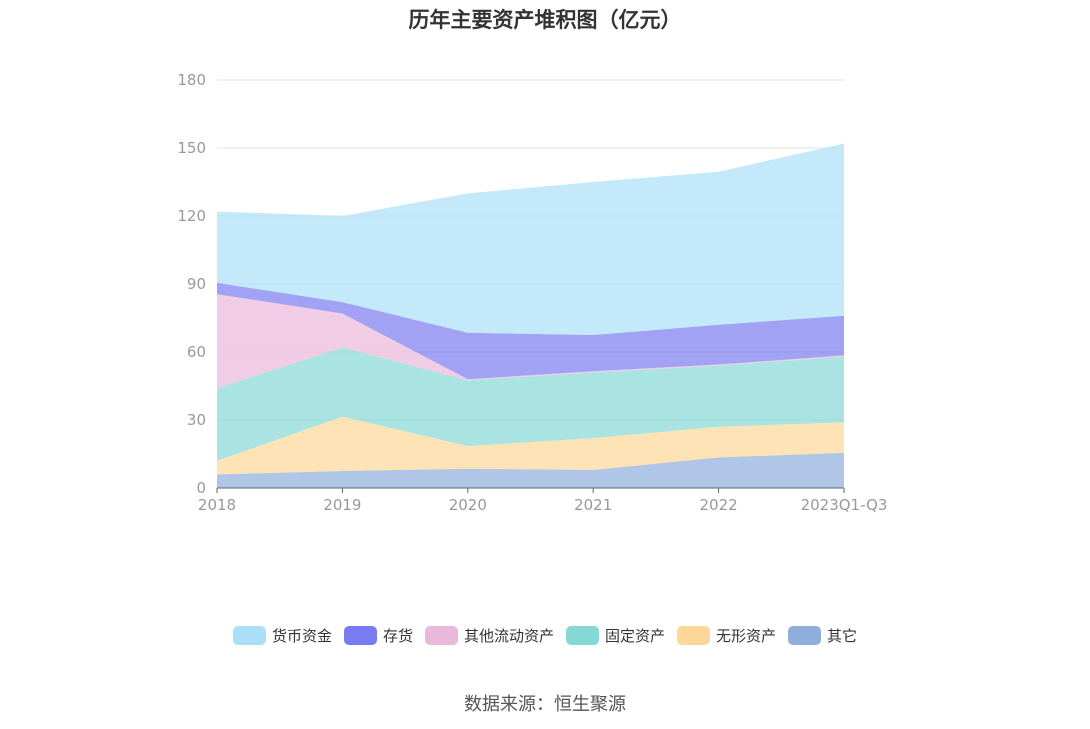 This screenshot has width=1090, height=729. I want to click on legend-item-5: 其它, so click(822, 635).